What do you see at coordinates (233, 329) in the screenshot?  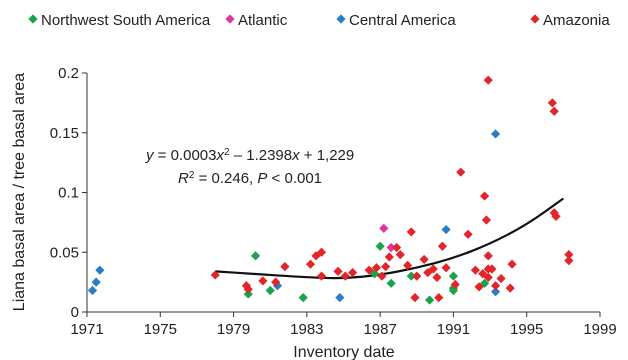 I see `x-tick-label: 1979` at bounding box center [233, 329].